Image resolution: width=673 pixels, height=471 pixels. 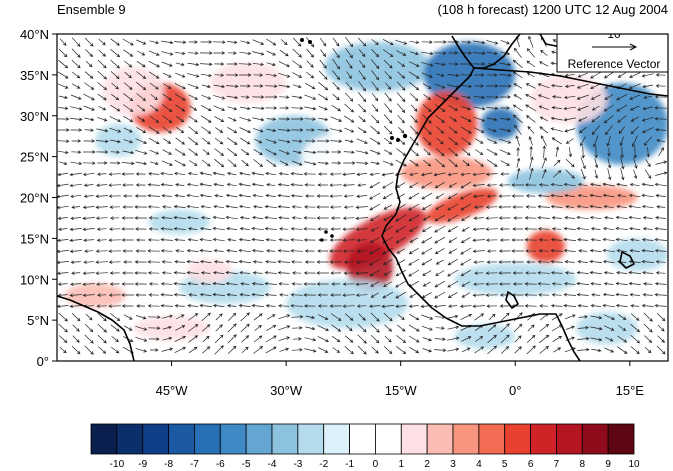 What do you see at coordinates (614, 64) in the screenshot?
I see `reference-vector-label: Reference Vector` at bounding box center [614, 64].